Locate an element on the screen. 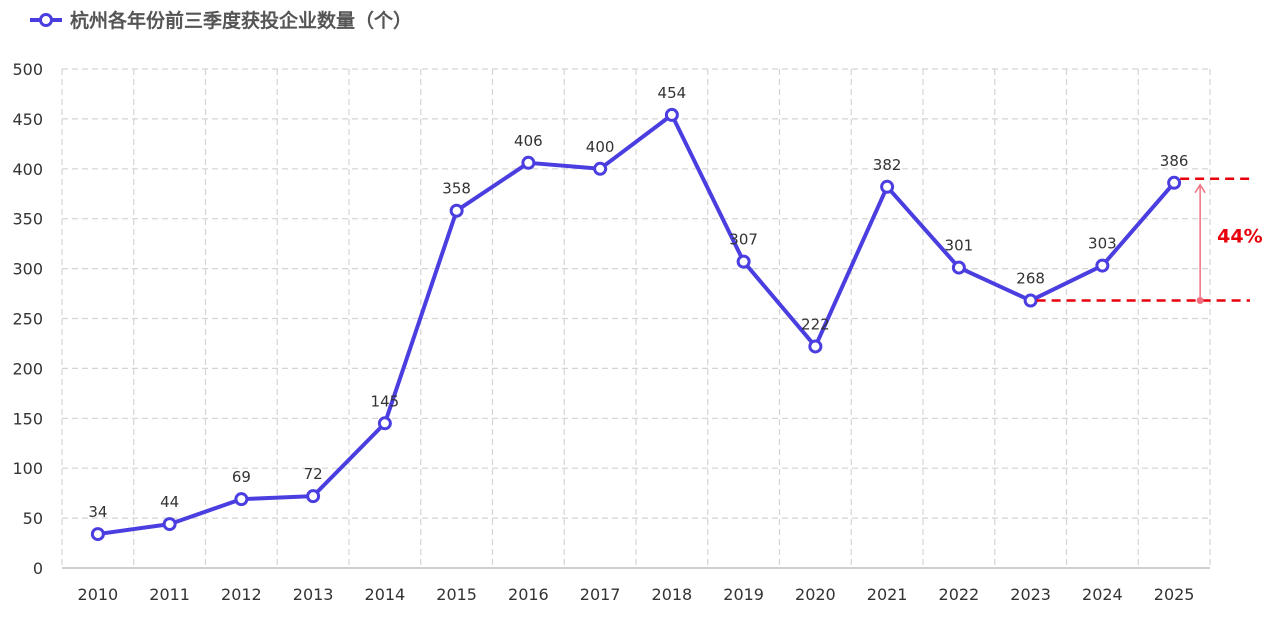 Image resolution: width=1280 pixels, height=617 pixels. data-label: 382 is located at coordinates (887, 165).